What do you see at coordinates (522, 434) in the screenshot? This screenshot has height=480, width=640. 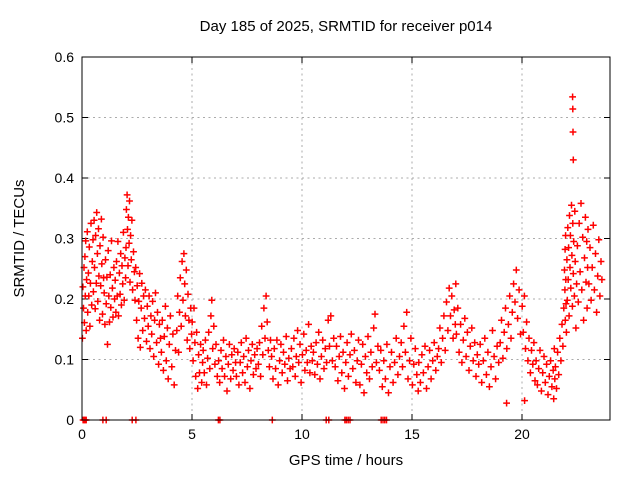 I see `x-axis-tick-label: 20` at bounding box center [522, 434].